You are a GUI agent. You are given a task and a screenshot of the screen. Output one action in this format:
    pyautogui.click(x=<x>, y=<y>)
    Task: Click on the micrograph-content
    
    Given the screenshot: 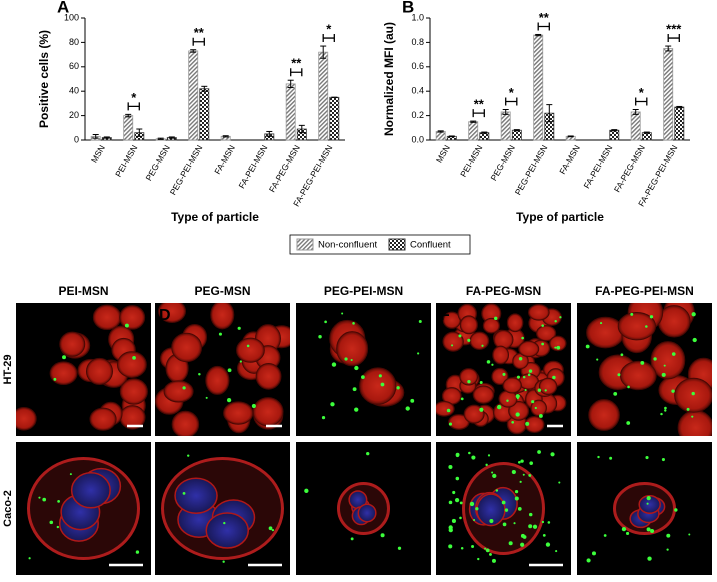 What is the action you would take?
    pyautogui.click(x=638, y=509)
    